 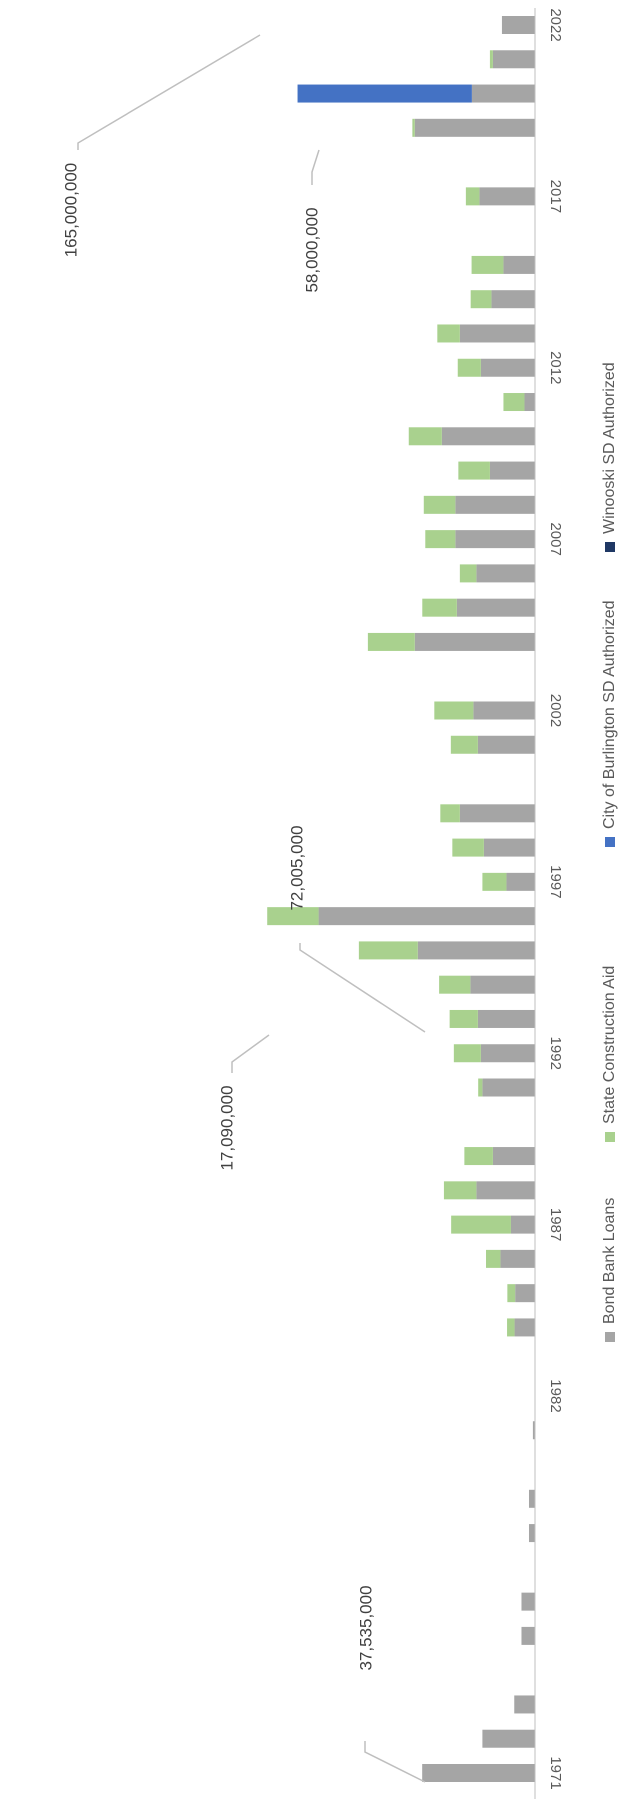 I want to click on annotation-label: 58,000,000, so click(x=311, y=249).